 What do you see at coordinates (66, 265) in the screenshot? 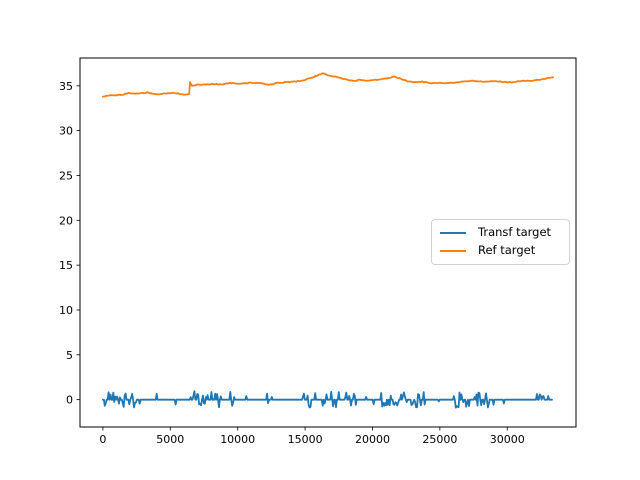
I see `y-tick-label: 15` at bounding box center [66, 265].